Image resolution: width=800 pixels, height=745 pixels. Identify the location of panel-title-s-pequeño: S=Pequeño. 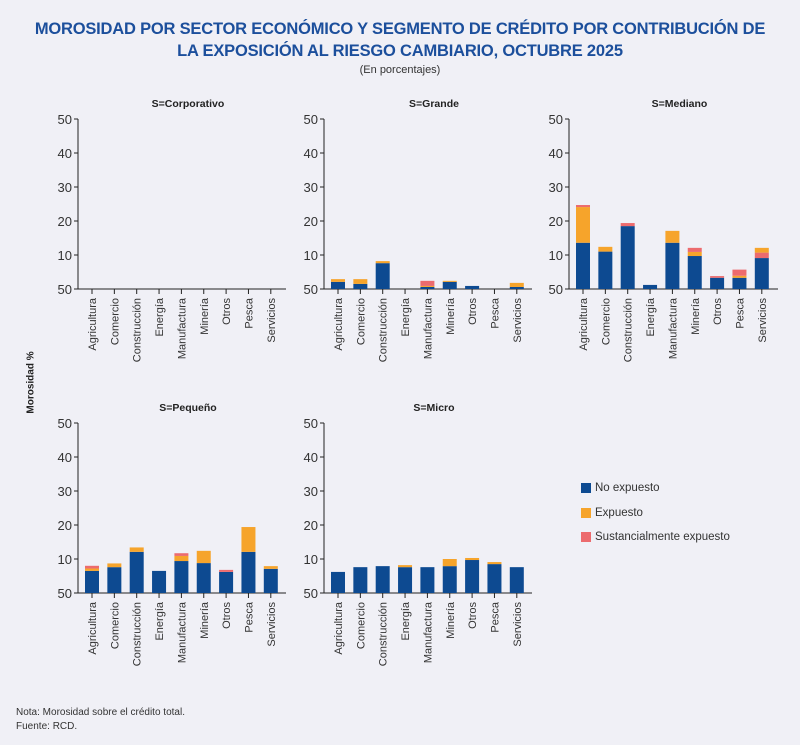
(187, 408).